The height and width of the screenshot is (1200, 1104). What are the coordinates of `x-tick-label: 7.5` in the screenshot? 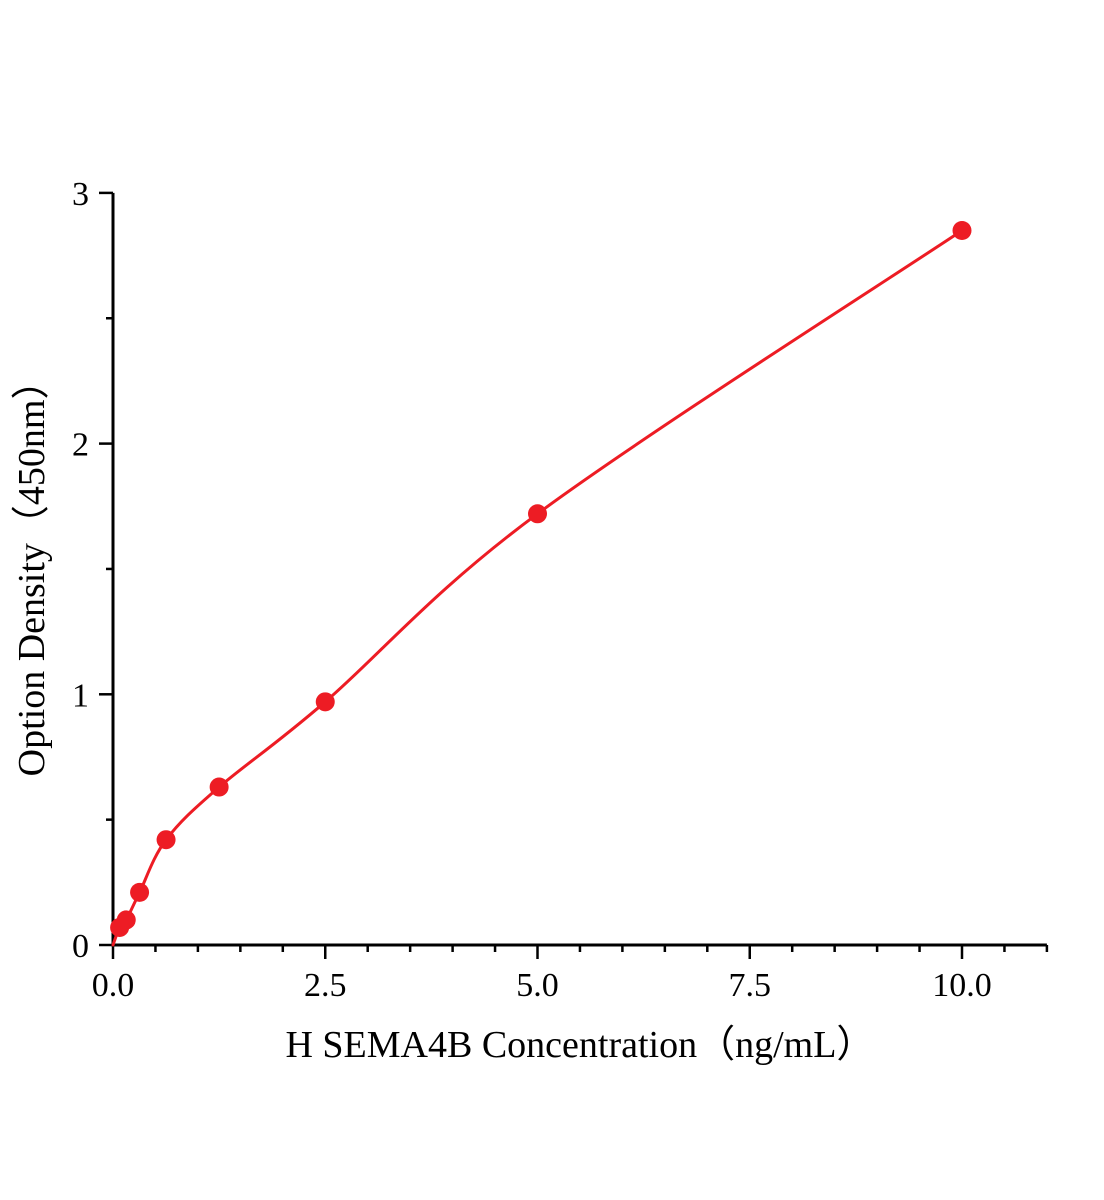 It's located at (750, 985).